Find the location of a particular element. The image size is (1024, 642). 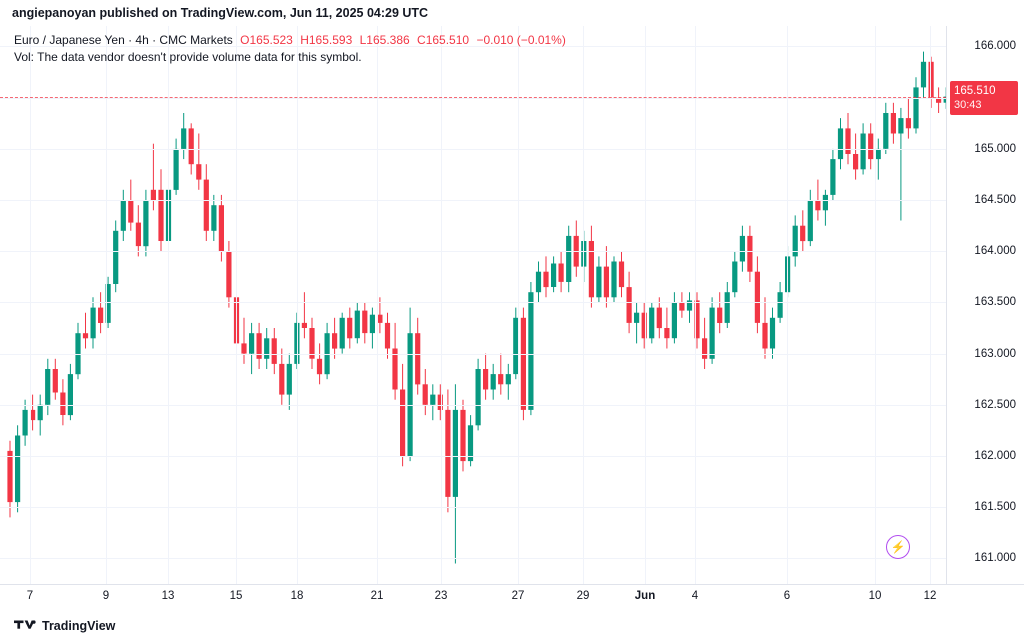

legend-close-value: 165.510 is located at coordinates (447, 40).